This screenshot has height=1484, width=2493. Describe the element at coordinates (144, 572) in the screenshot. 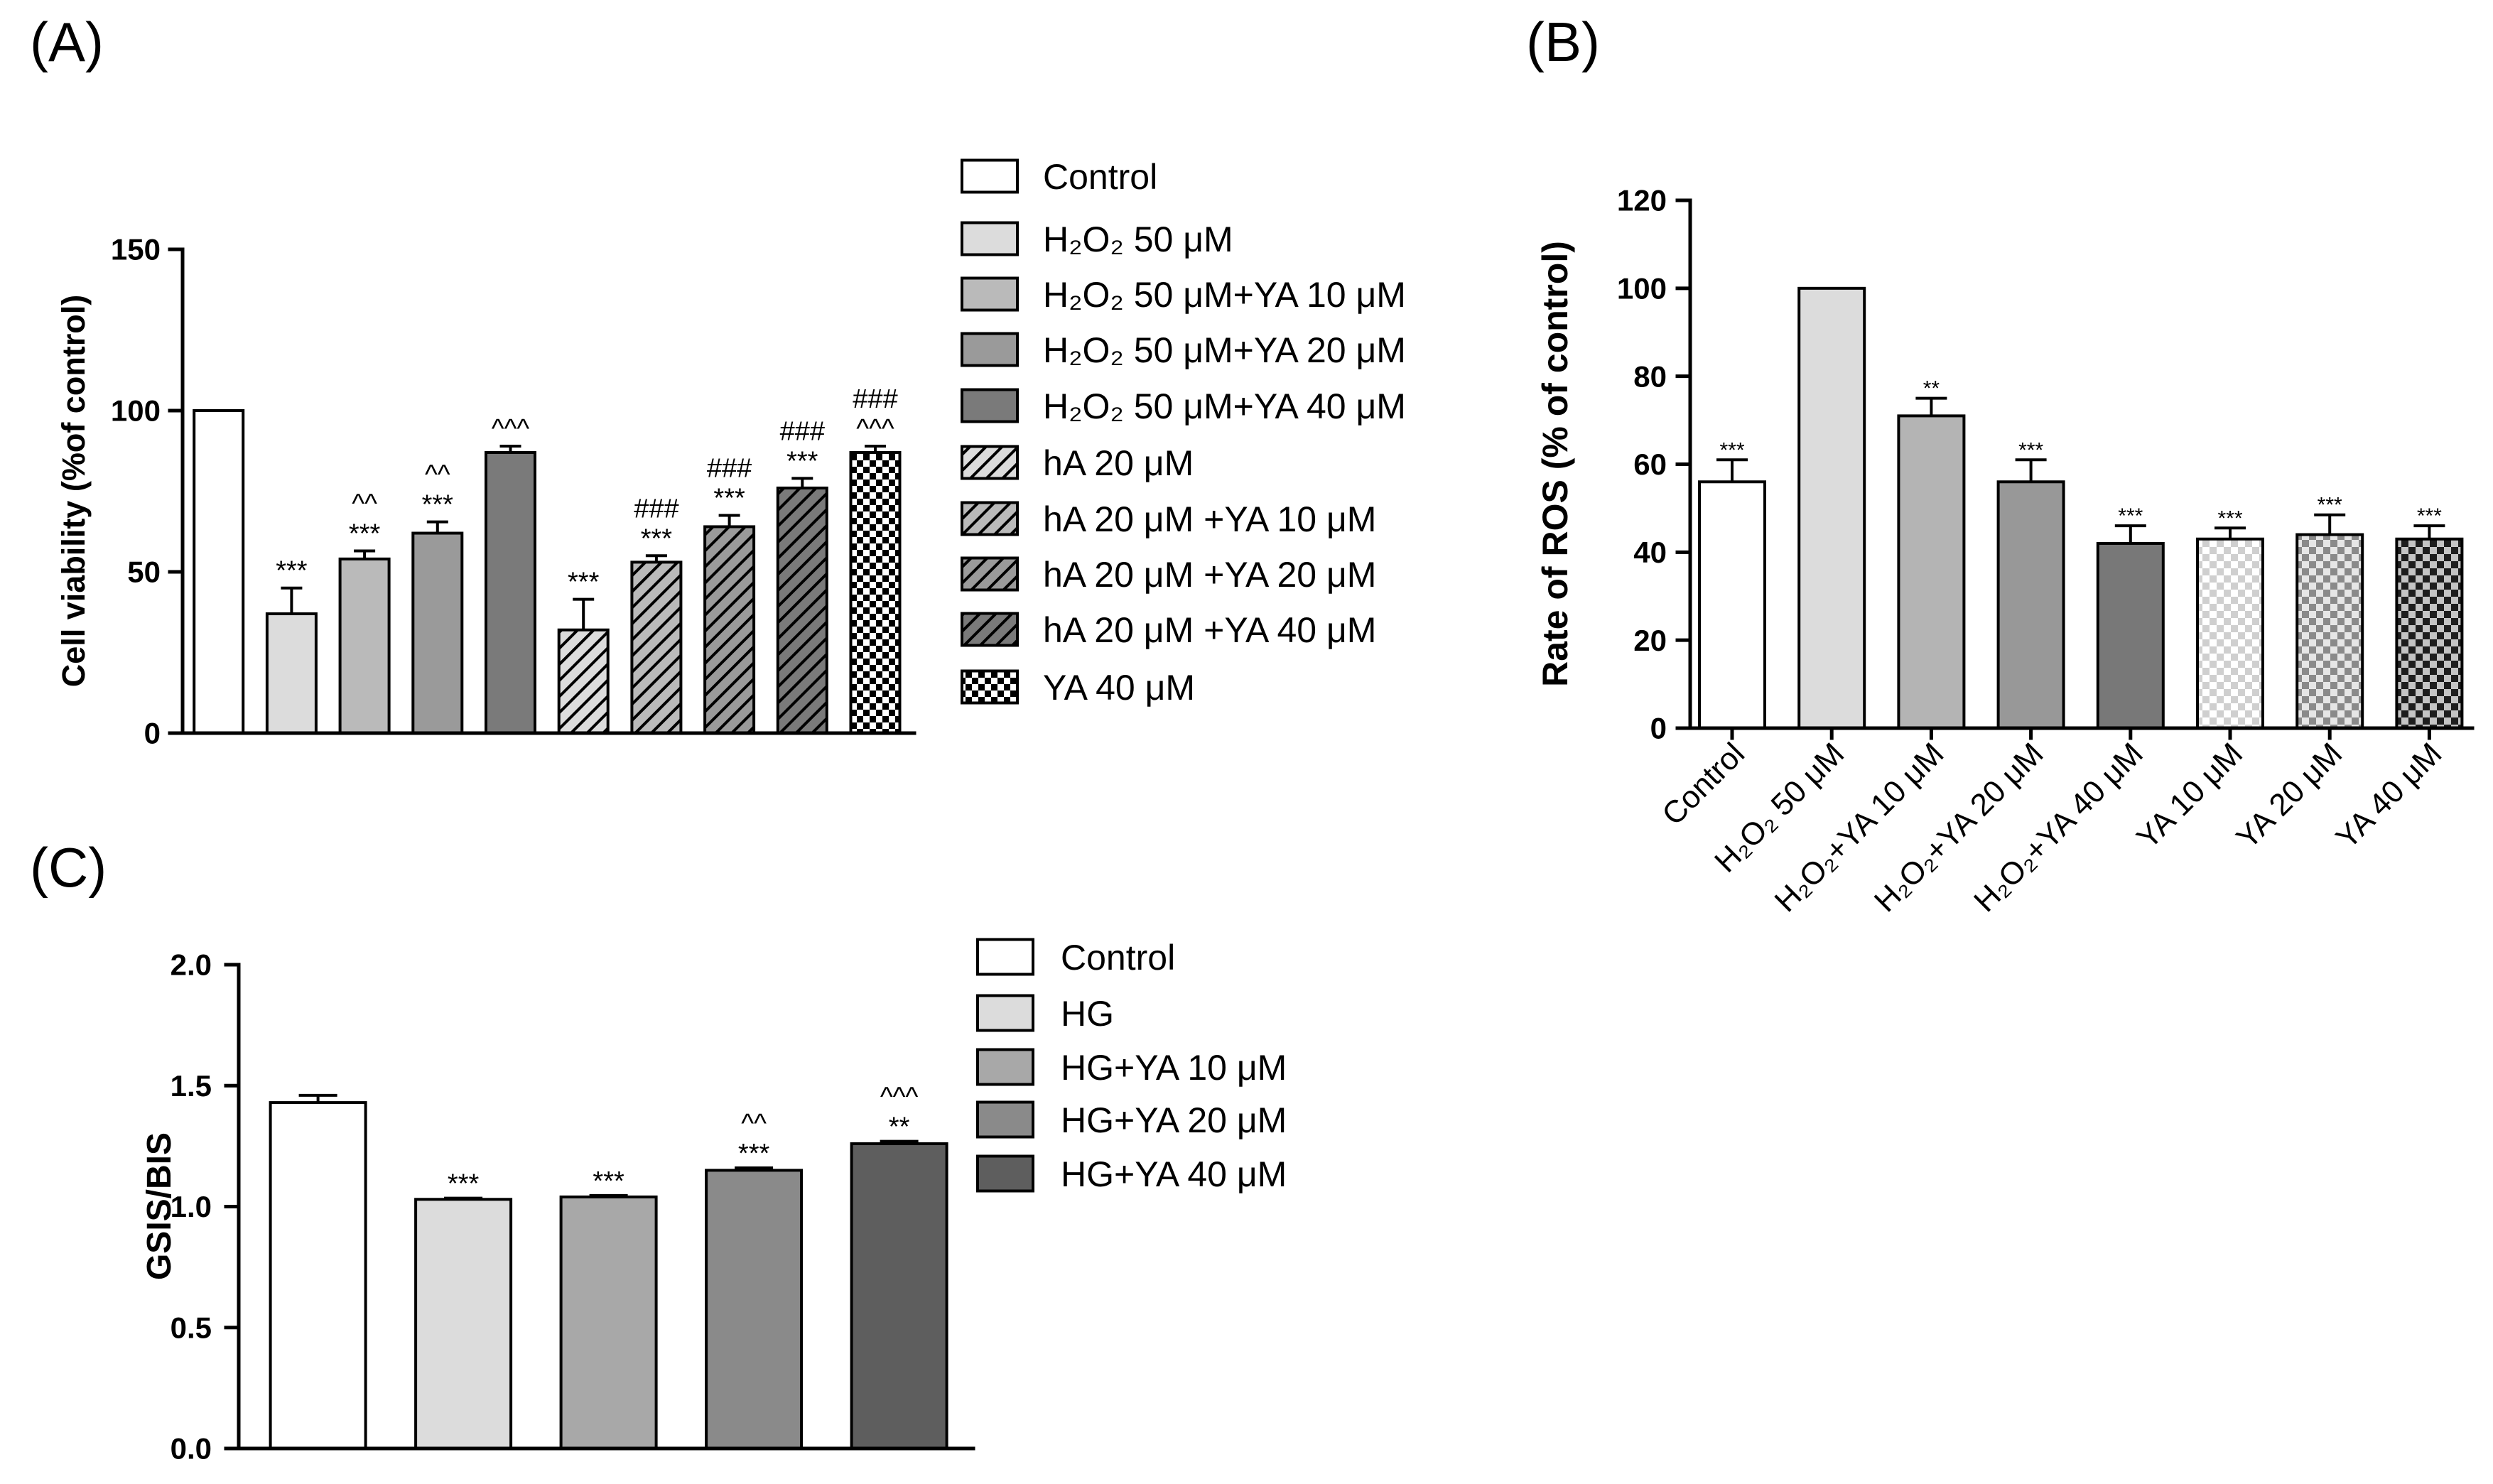

I see `viability-y-tick-label: 50` at that location.